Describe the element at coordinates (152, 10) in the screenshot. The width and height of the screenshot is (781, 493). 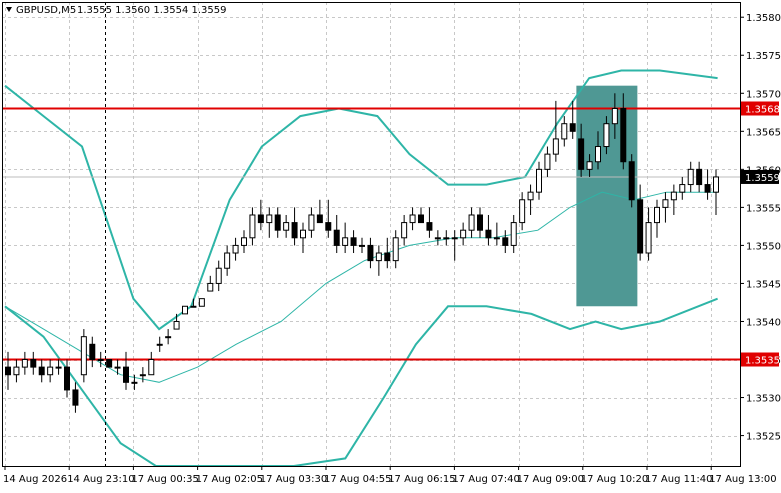
I see `ohlc-values: 1.3555 1.3560 1.3554 1.3559` at that location.